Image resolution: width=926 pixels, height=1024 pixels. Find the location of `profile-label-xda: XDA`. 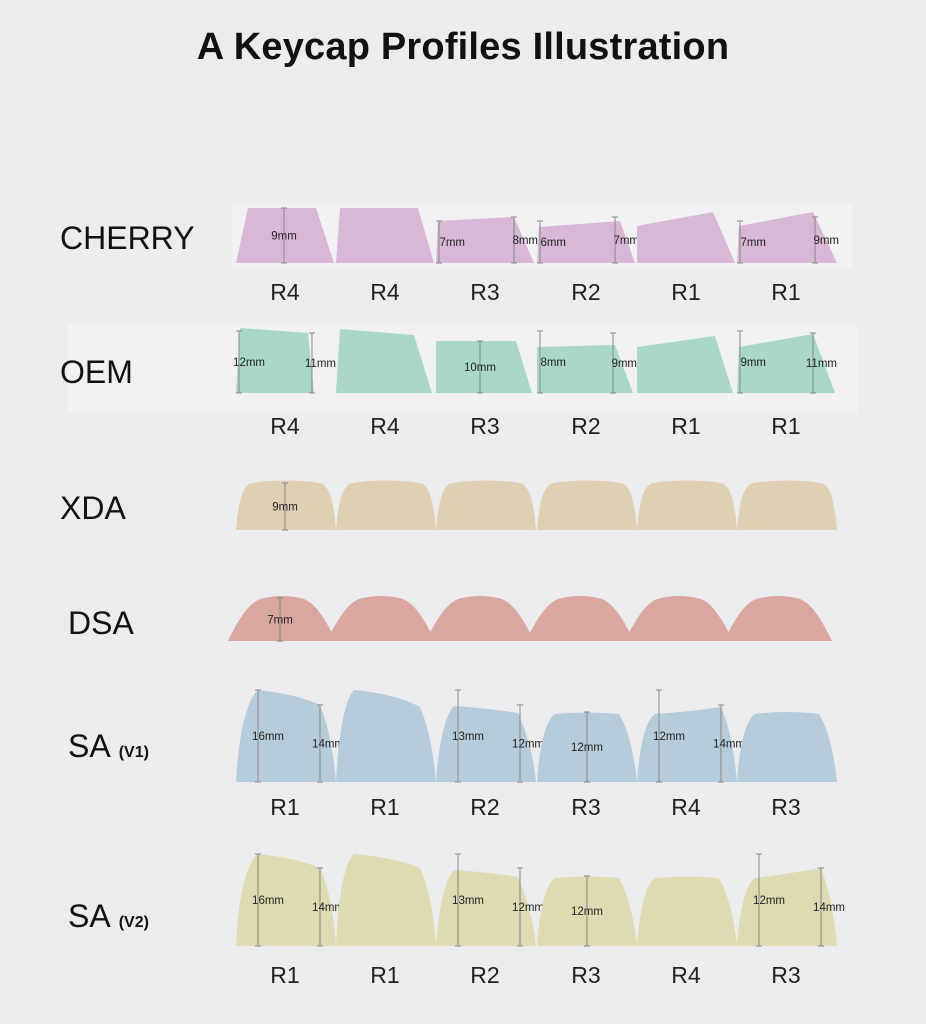

profile-label-xda: XDA is located at coordinates (93, 508).